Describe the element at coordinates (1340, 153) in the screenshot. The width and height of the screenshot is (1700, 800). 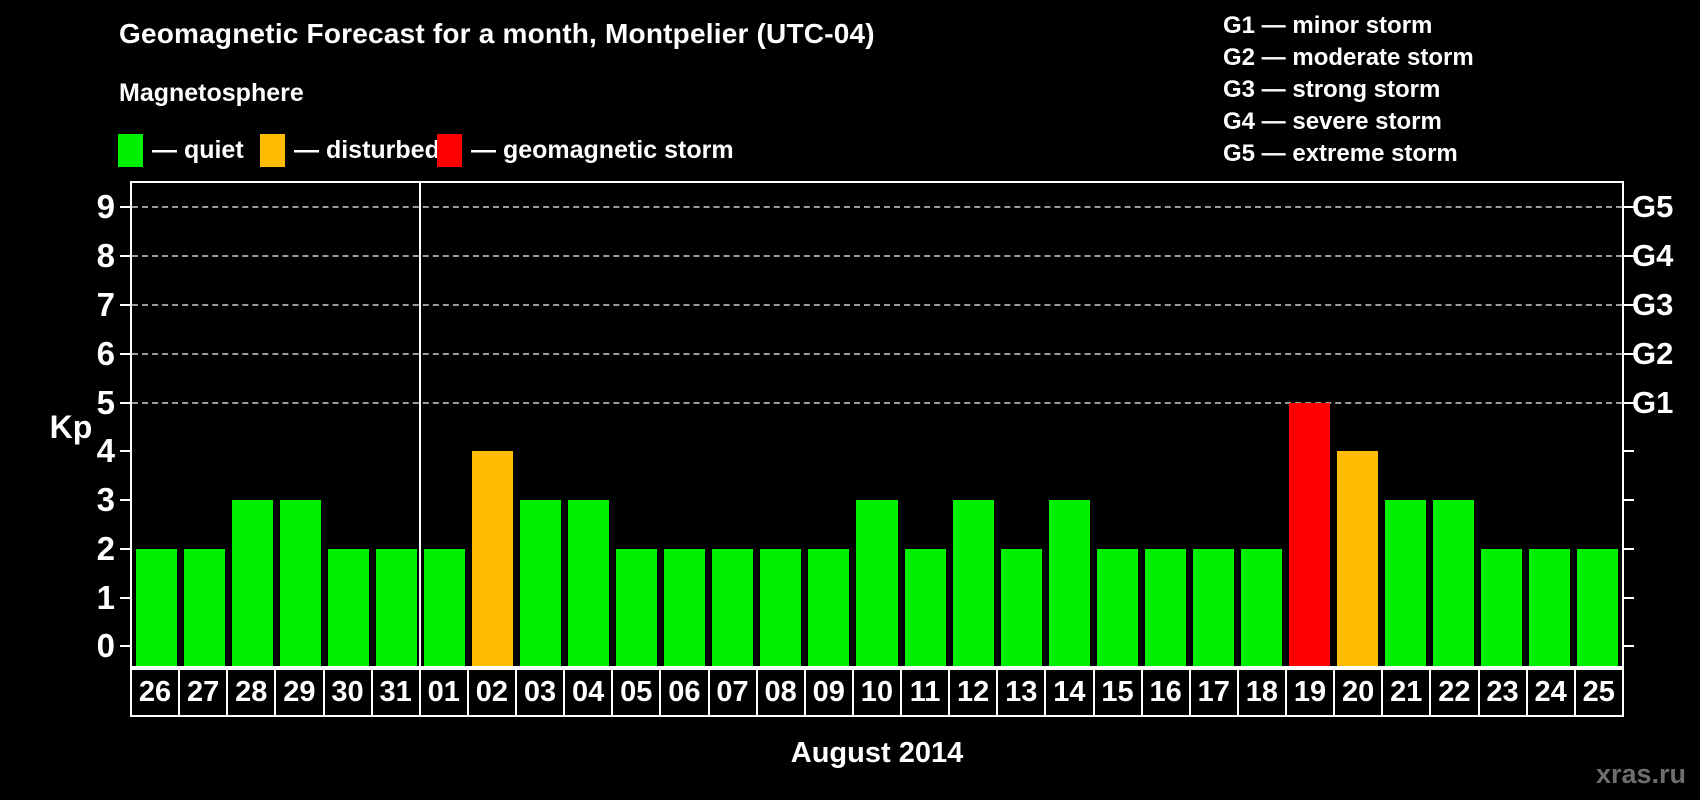
I see `g-legend-line-5: G5 — extreme storm` at that location.